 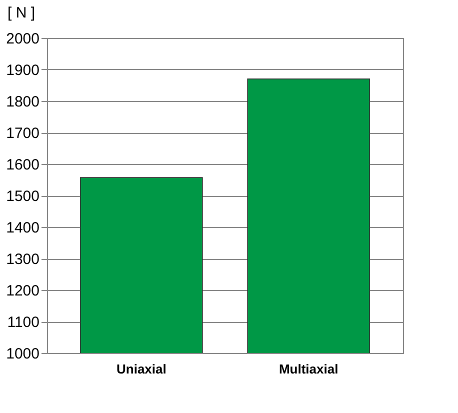 What do you see at coordinates (23, 196) in the screenshot?
I see `y-tick-label: 1500` at bounding box center [23, 196].